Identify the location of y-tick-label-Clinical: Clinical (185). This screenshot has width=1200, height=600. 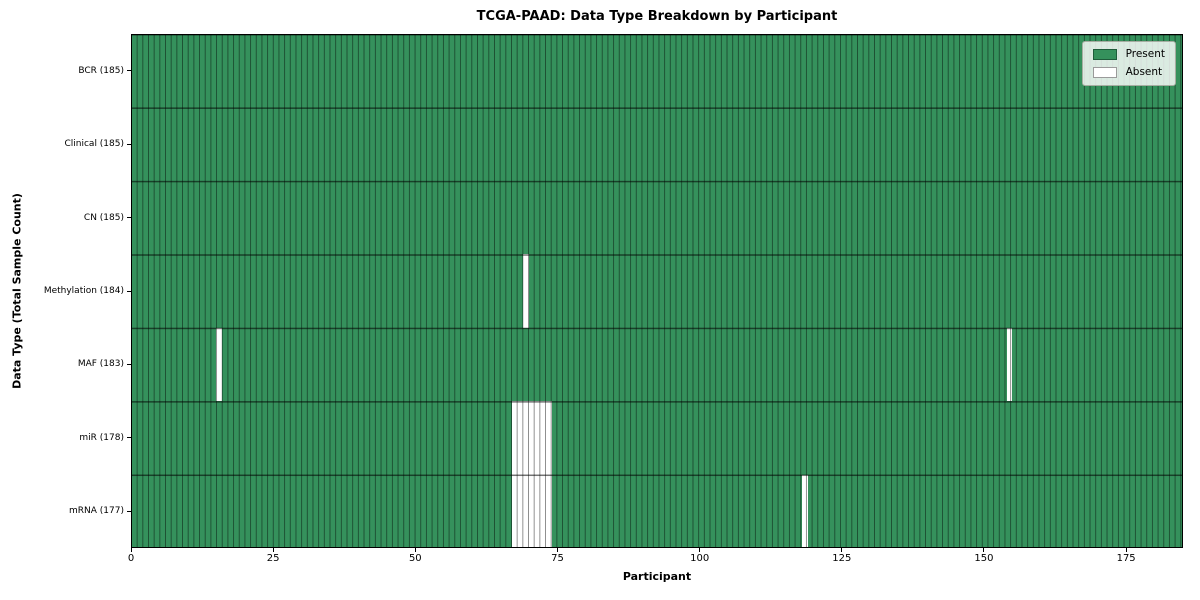
(94, 144).